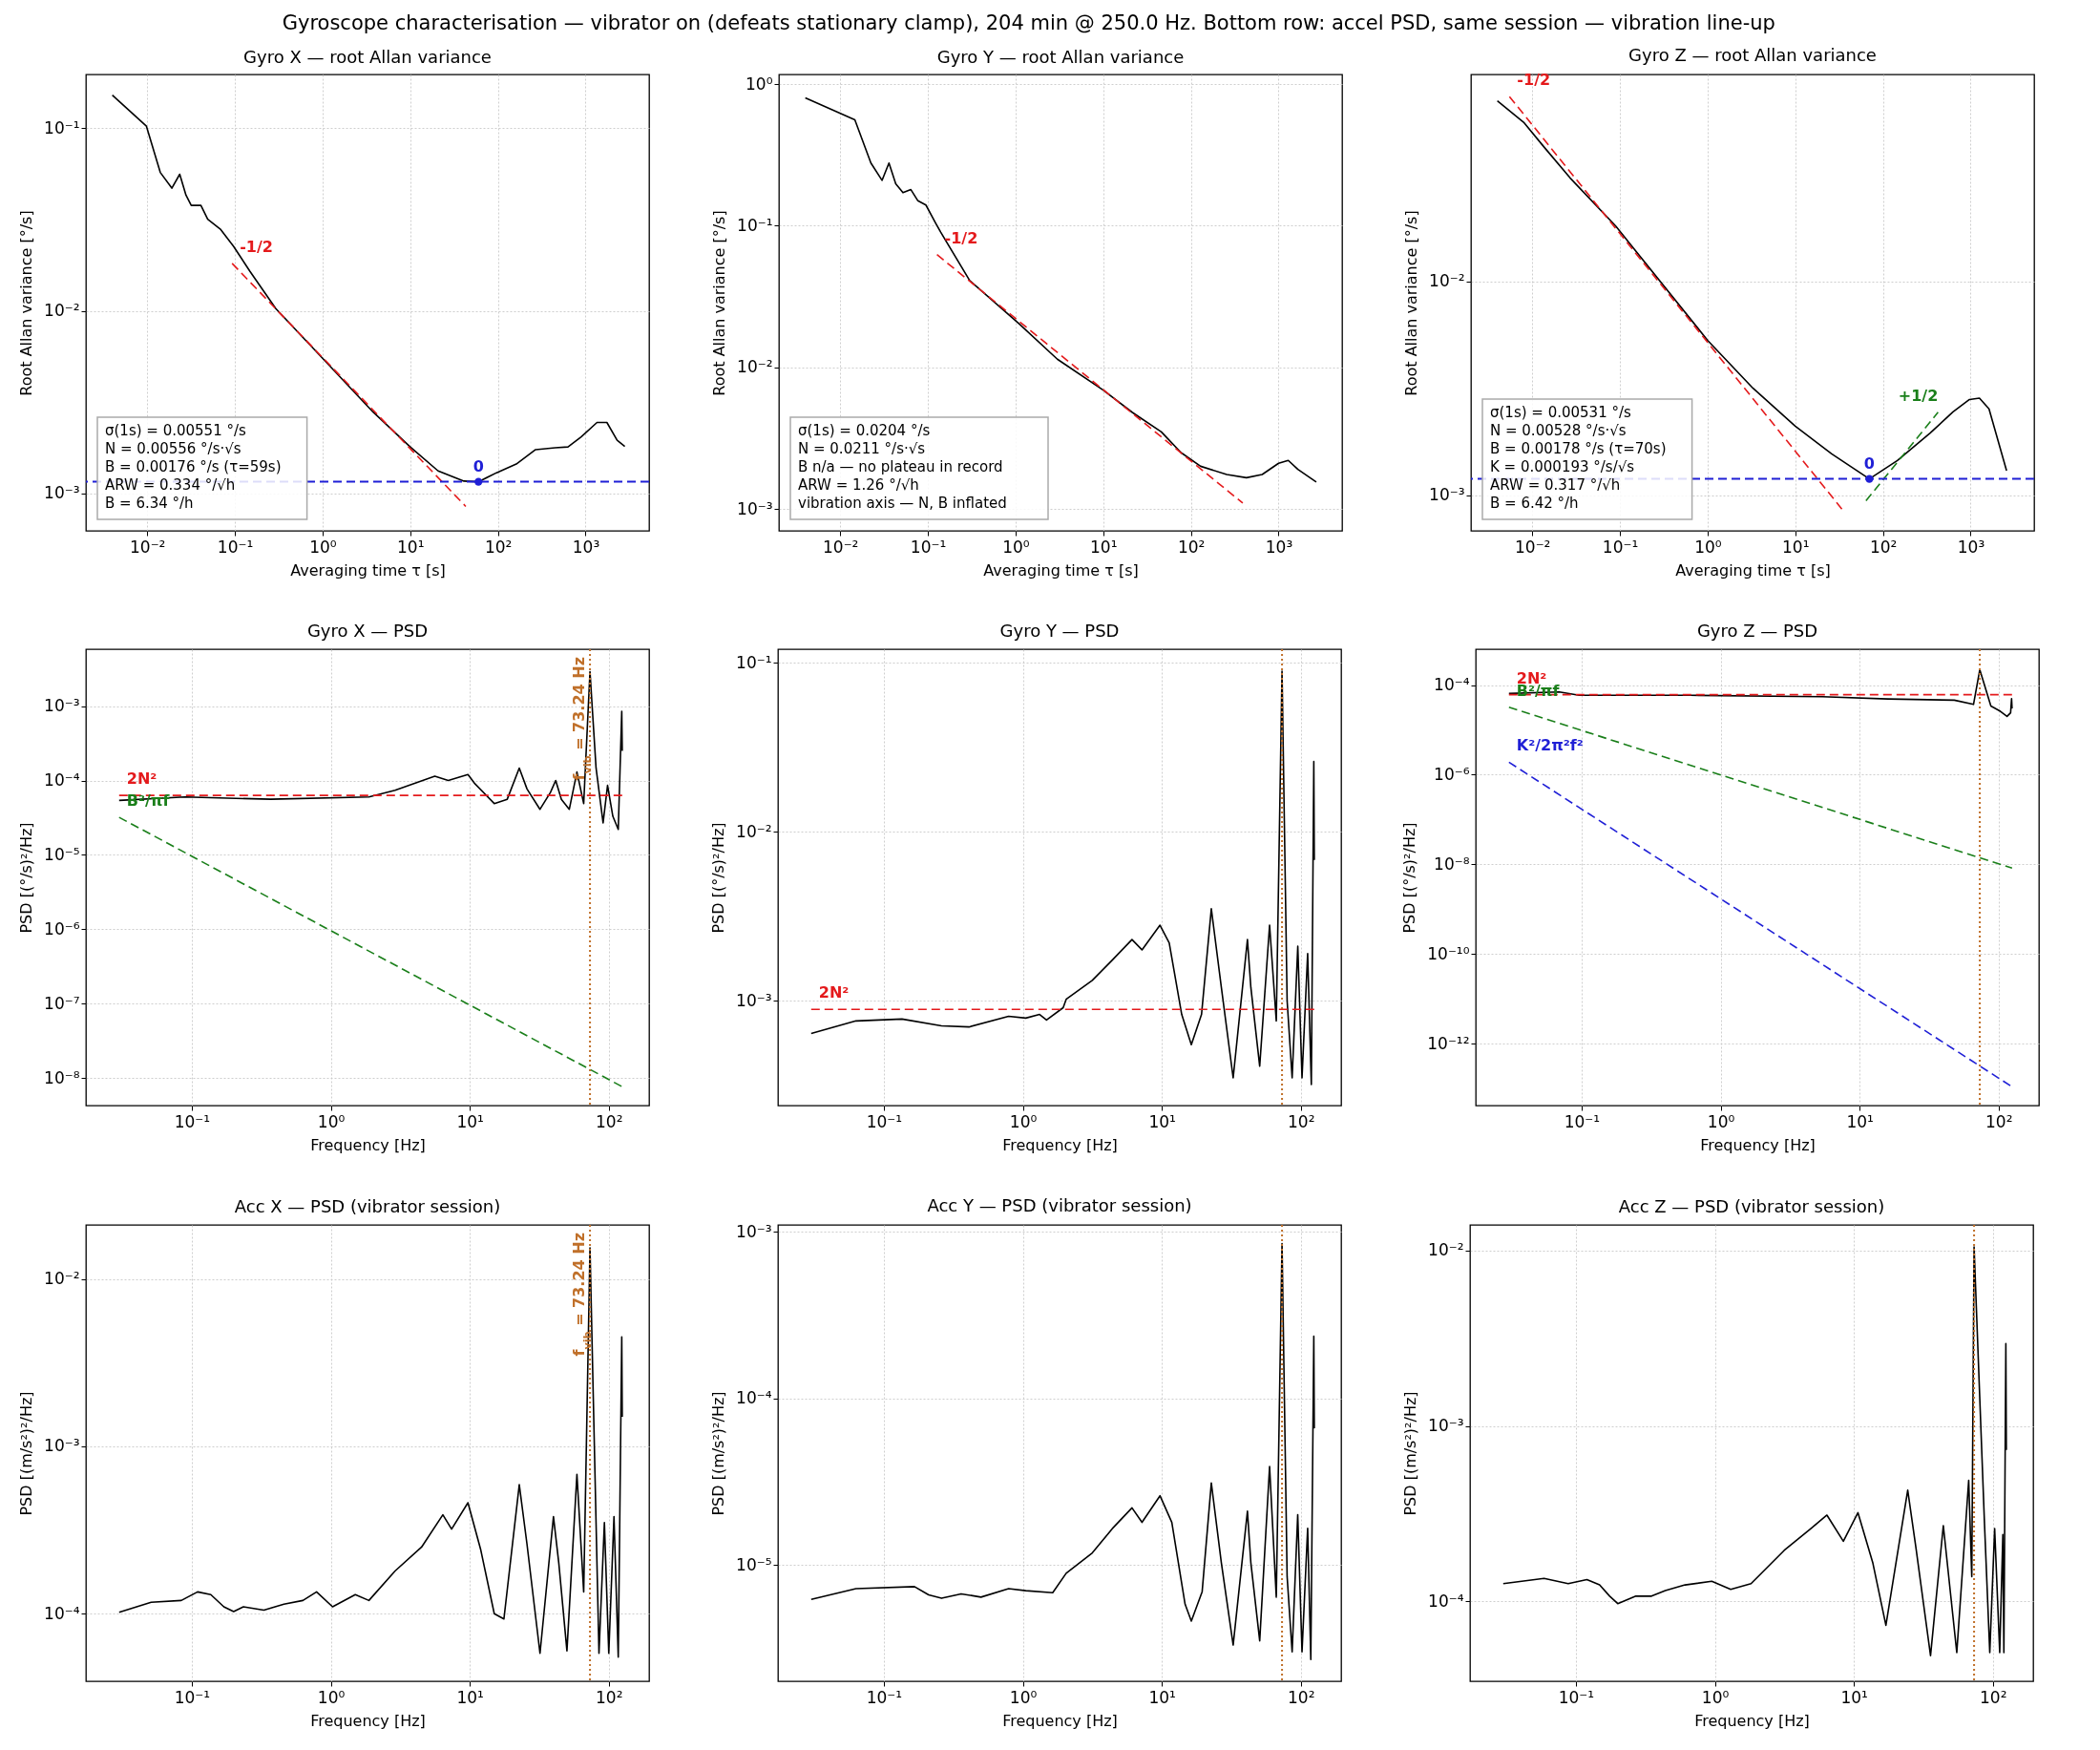 The width and height of the screenshot is (2100, 1750). I want to click on annotation: σ(1s) = 0.0204 °/s, so click(865, 430).